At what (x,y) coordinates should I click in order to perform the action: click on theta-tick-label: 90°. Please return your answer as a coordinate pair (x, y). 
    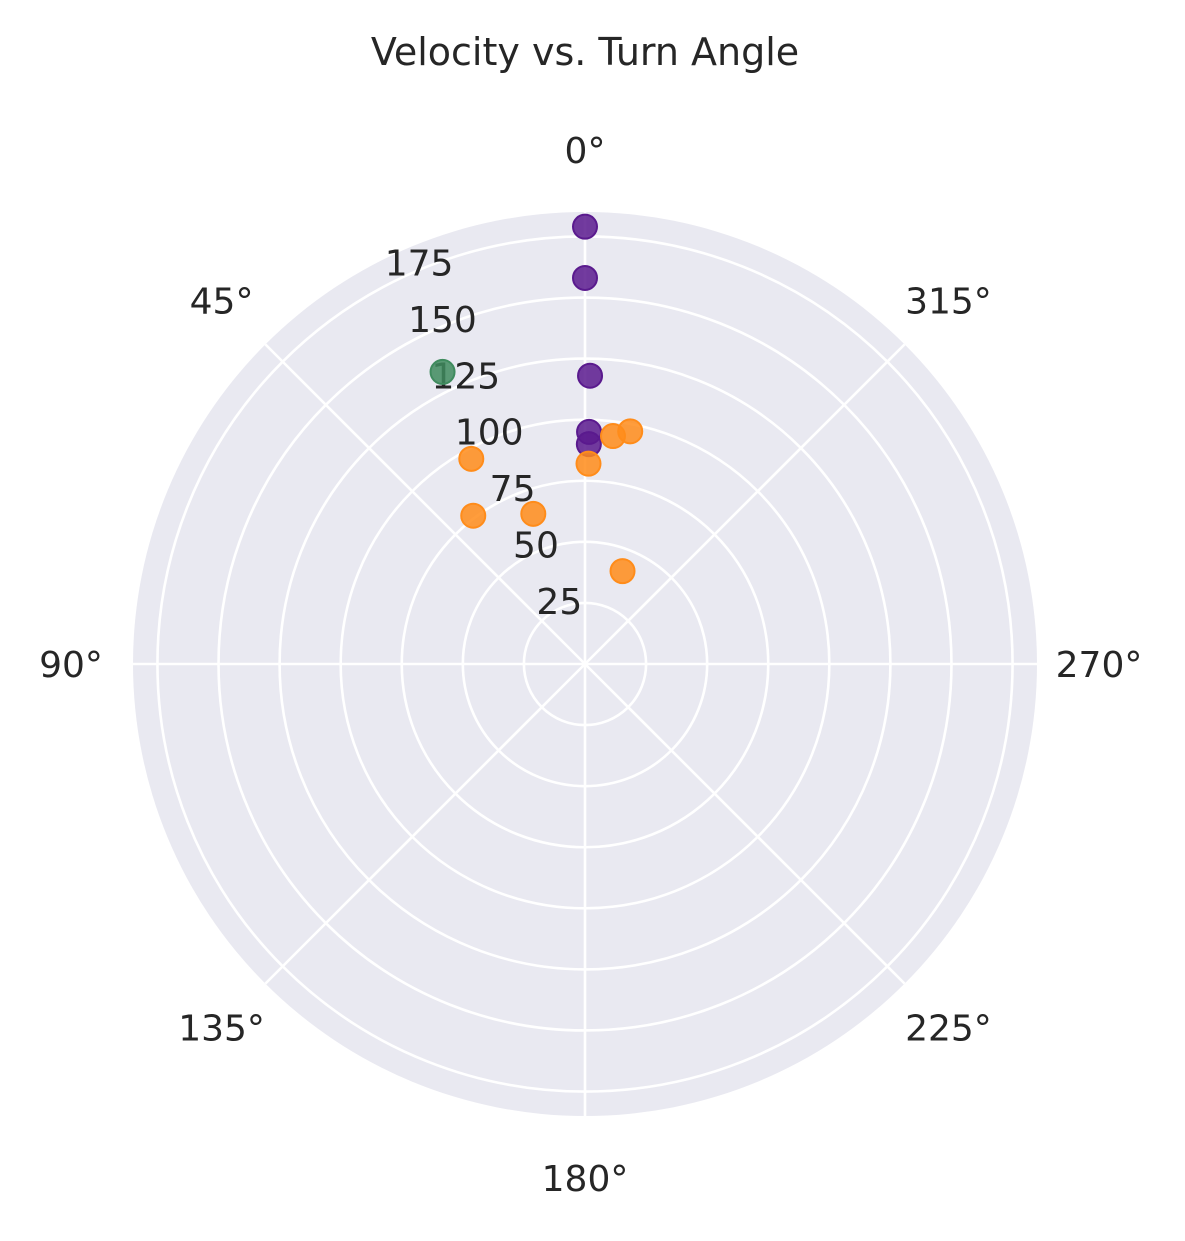
    Looking at the image, I should click on (71, 665).